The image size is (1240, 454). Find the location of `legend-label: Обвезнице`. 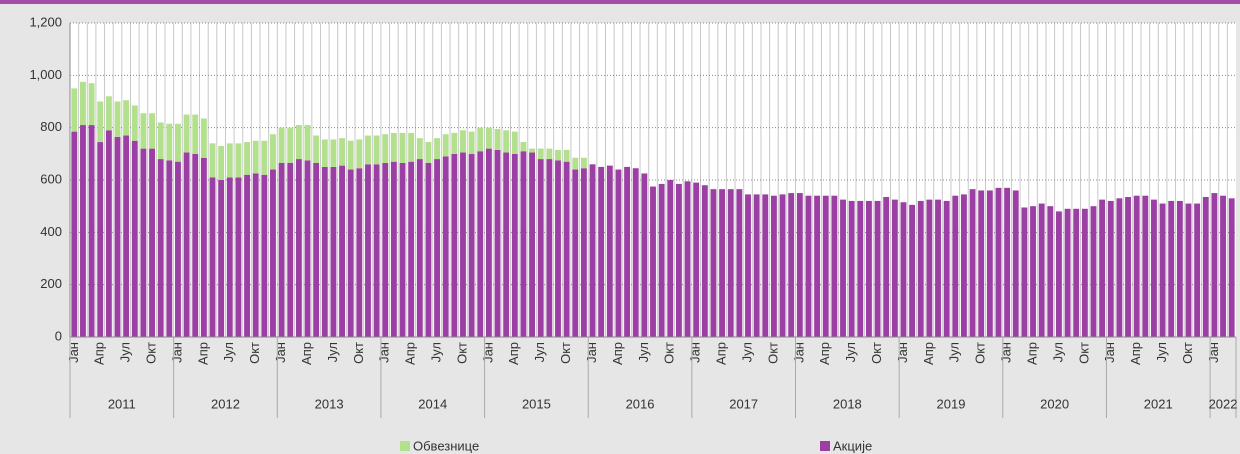

legend-label: Обвезнице is located at coordinates (446, 445).